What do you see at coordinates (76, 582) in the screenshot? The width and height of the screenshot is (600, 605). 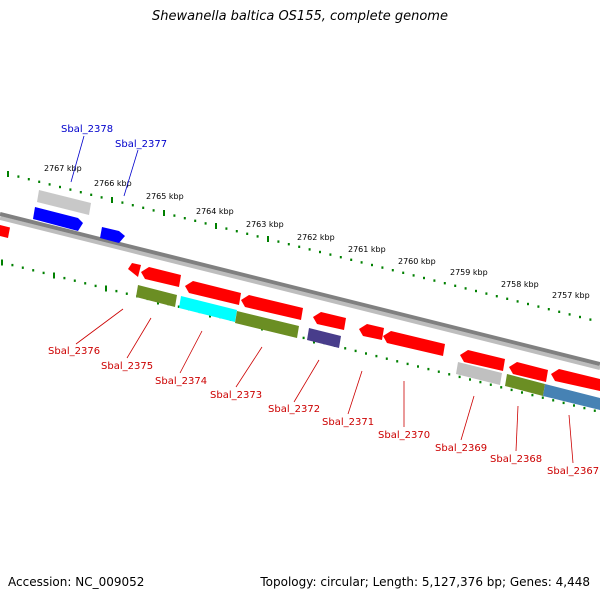 I see `accession-text: Accession: NC_009052` at bounding box center [76, 582].